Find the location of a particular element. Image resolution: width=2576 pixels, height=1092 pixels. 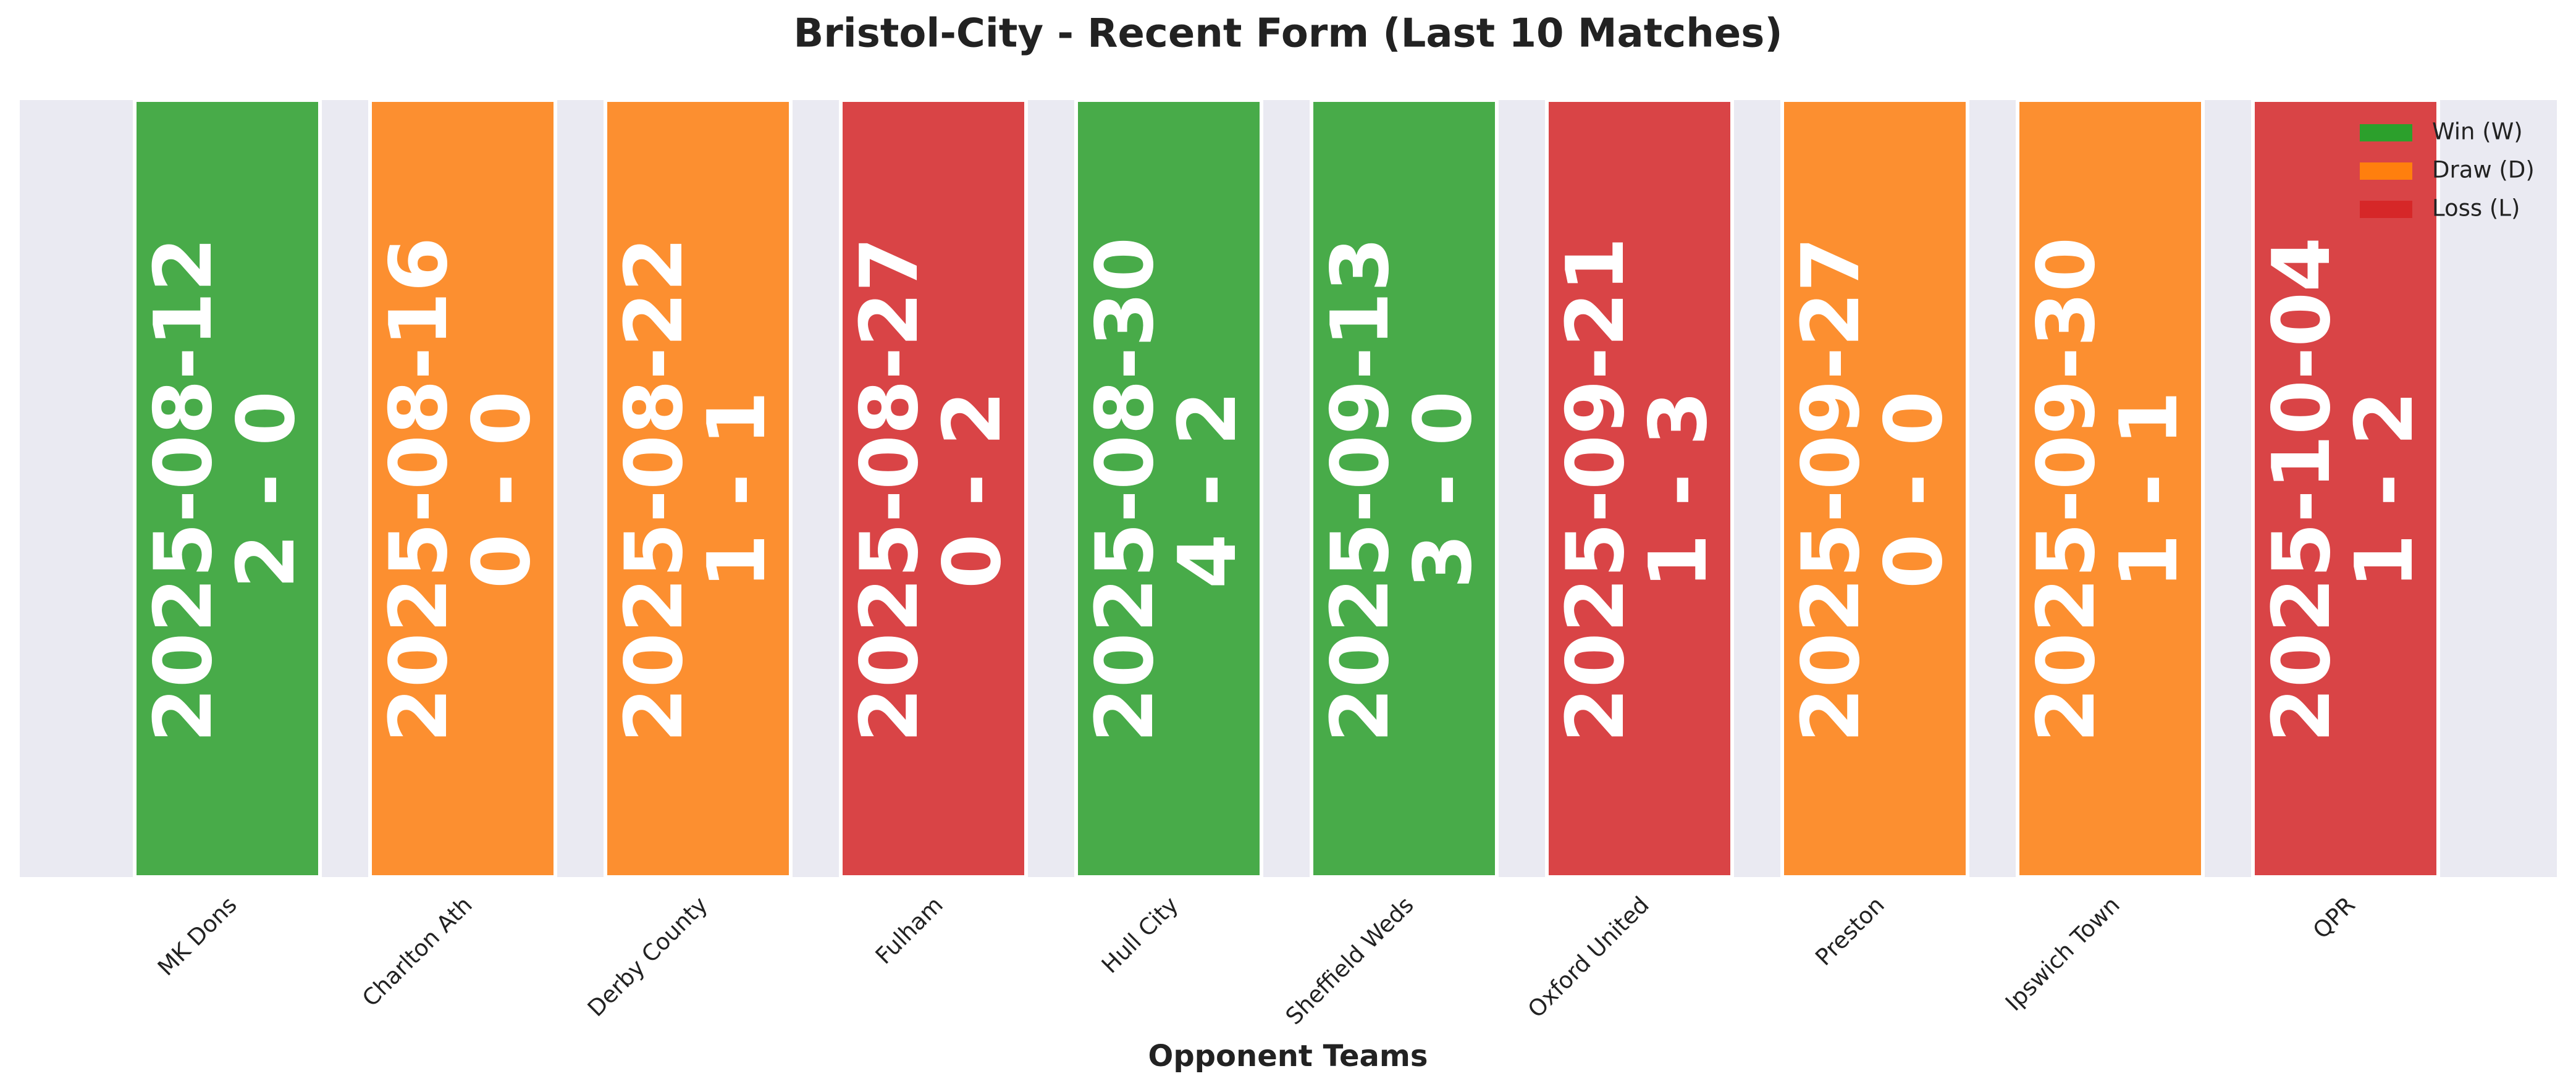

match-date: 2025-10-04 is located at coordinates (2302, 490).